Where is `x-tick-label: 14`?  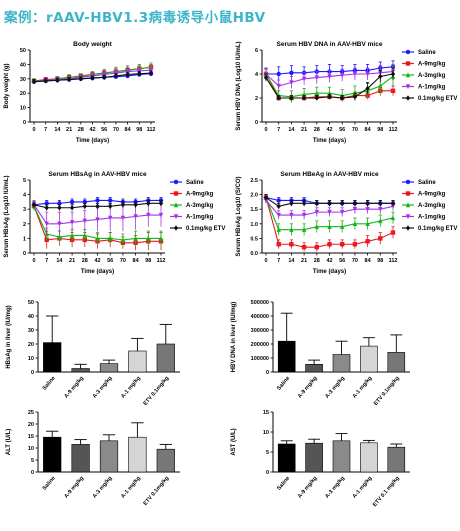
x-tick-label: 14 is located at coordinates (291, 130).